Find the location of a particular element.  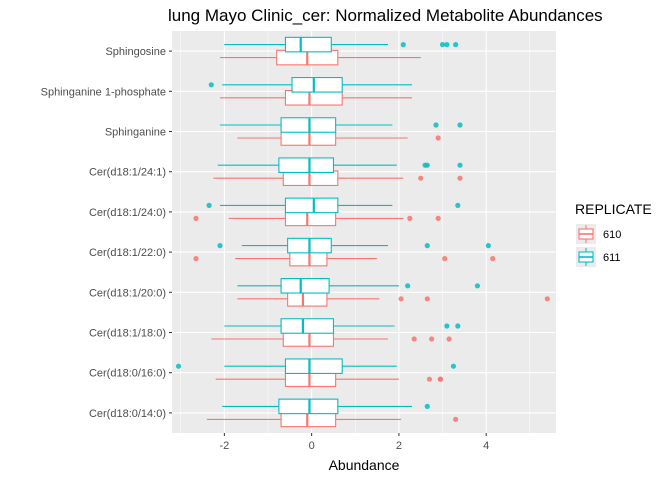

y-tick-label: Sphinganine 1-phosphate is located at coordinates (103, 92).